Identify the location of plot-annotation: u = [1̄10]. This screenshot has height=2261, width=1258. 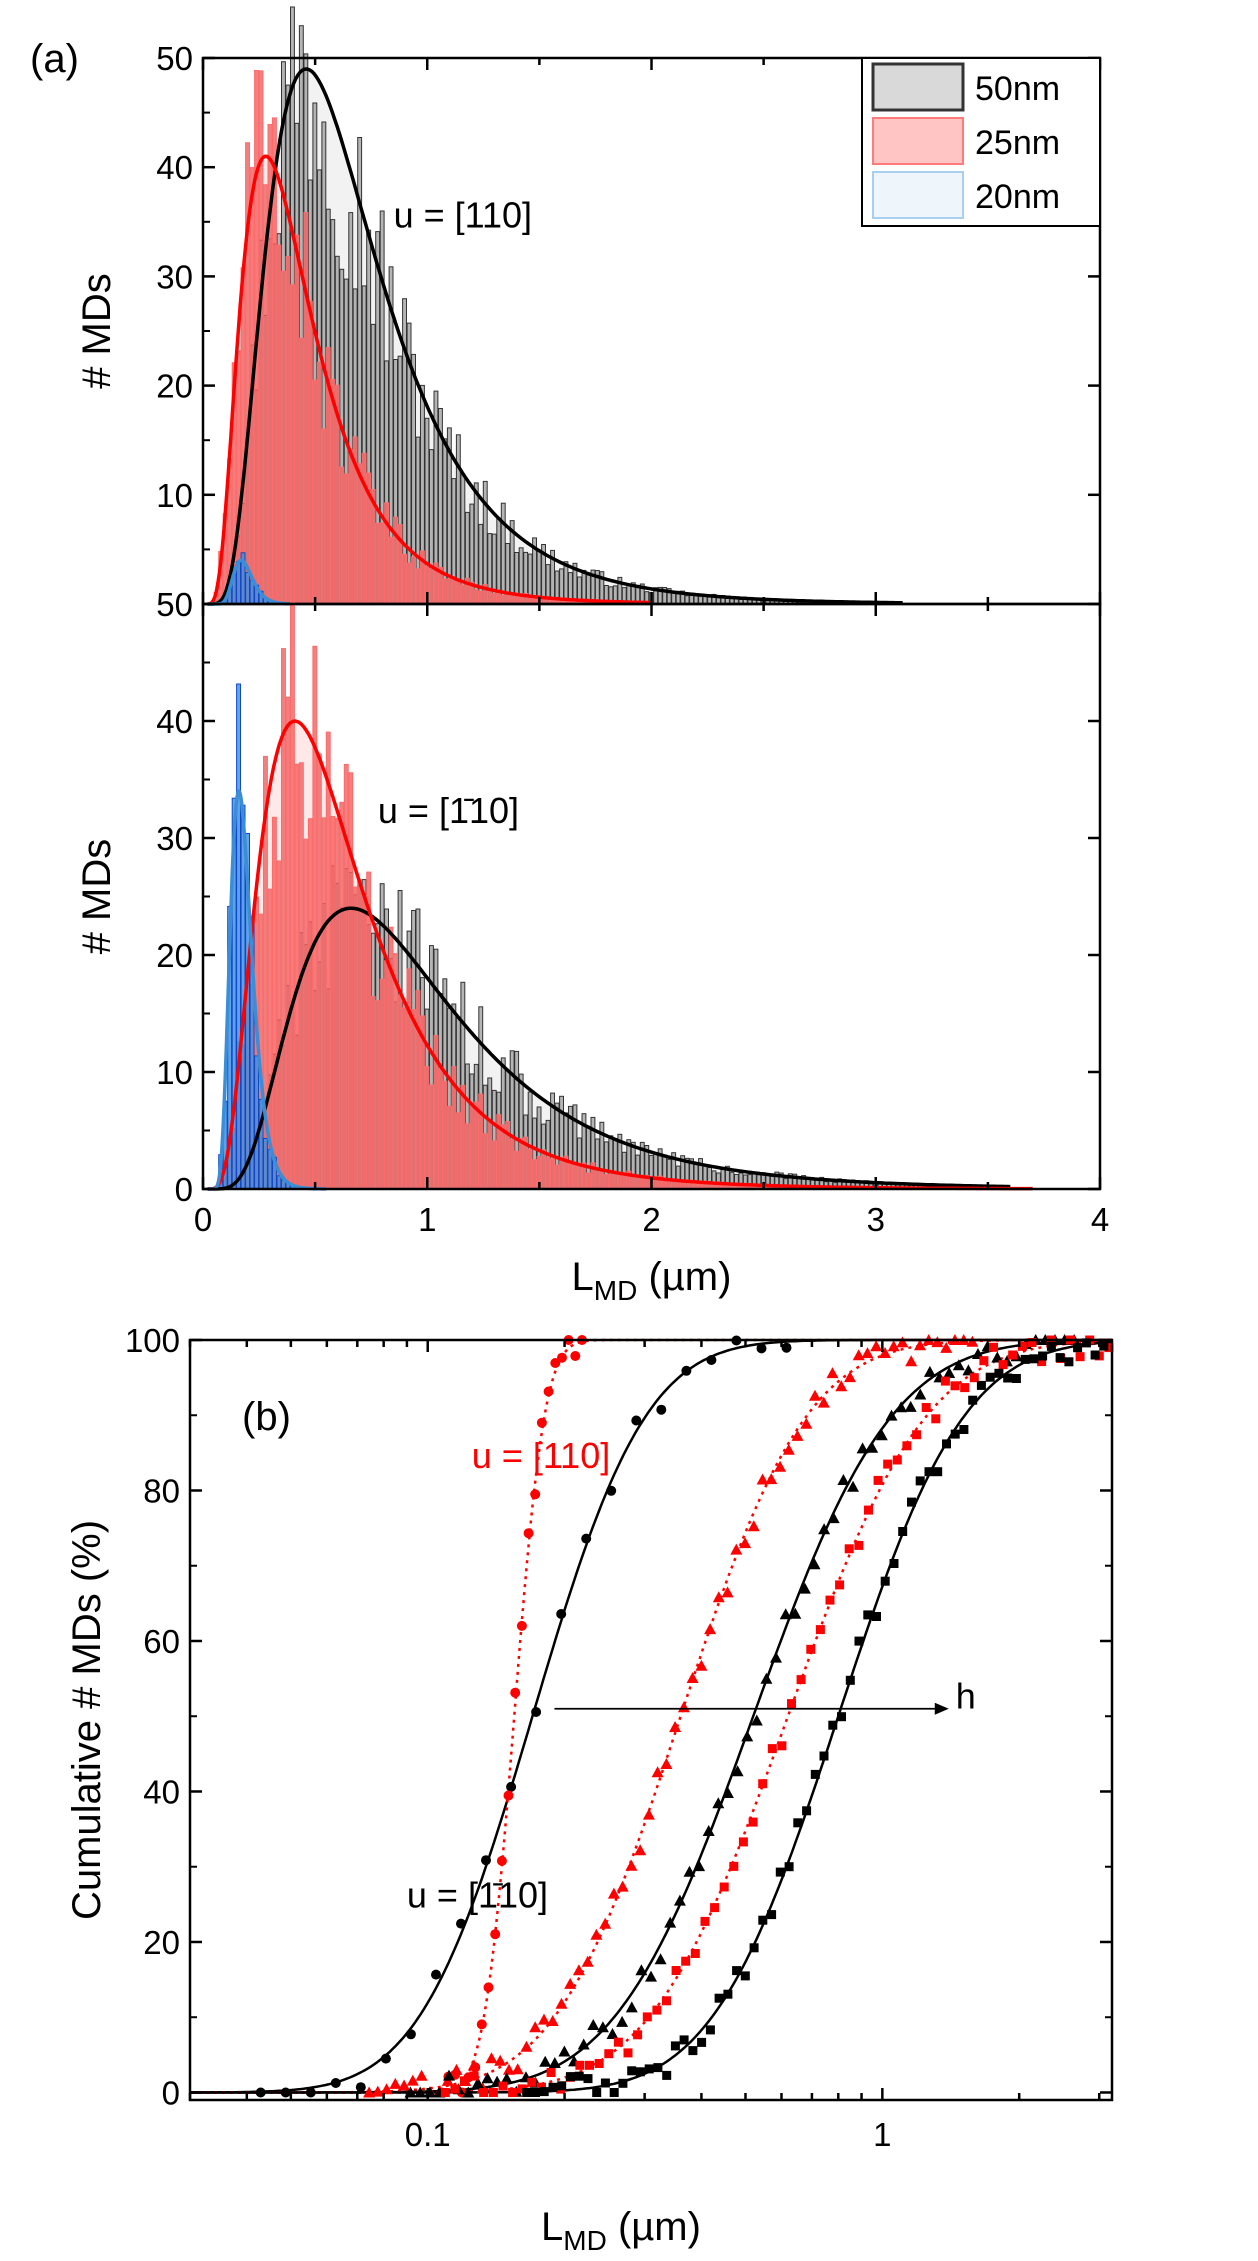
(477, 1894).